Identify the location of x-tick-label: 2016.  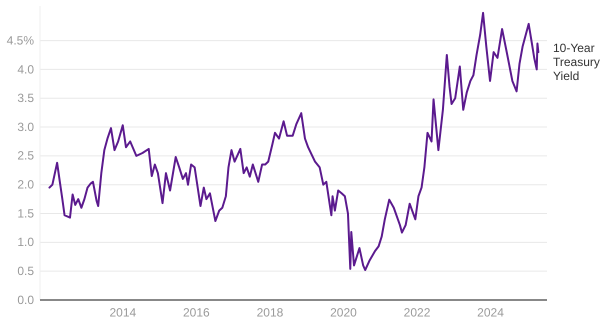
(196, 313).